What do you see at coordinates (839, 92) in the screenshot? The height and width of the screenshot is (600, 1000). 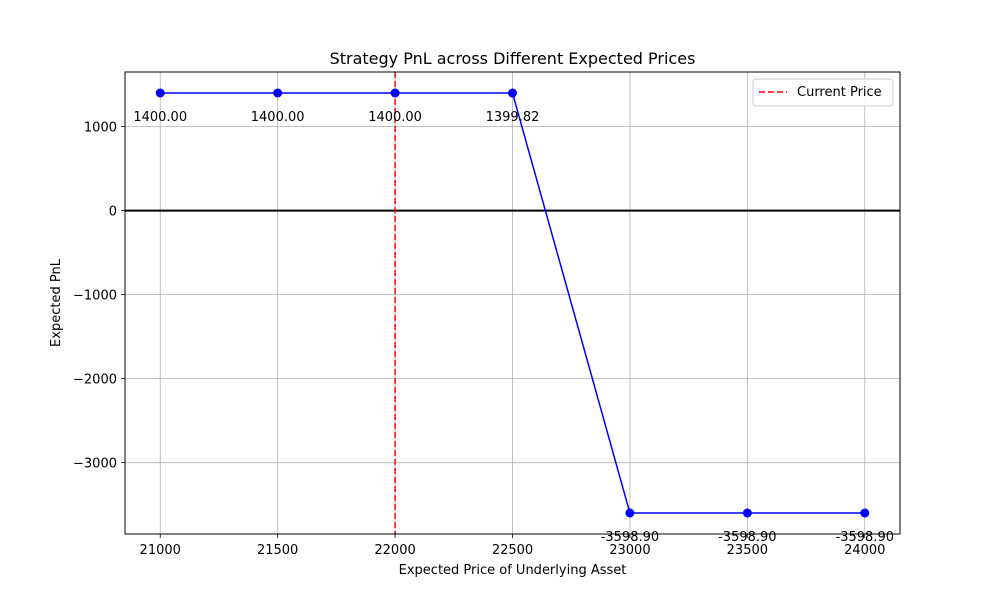 I see `legend-label-current-price: Current Price` at bounding box center [839, 92].